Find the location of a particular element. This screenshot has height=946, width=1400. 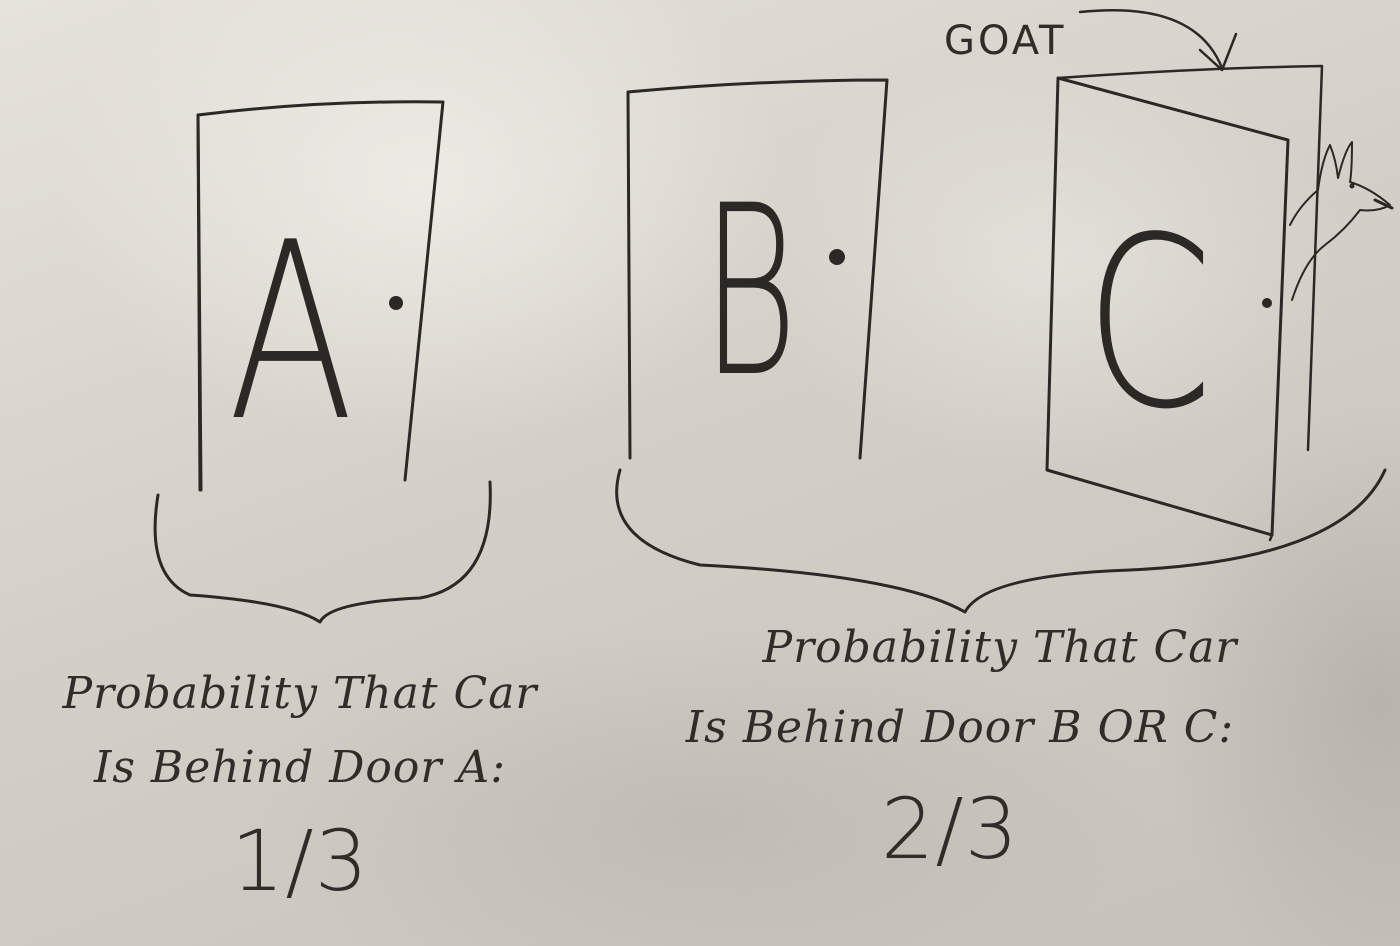

group-bc-line1: Probability That Car is located at coordinates (1000, 647).